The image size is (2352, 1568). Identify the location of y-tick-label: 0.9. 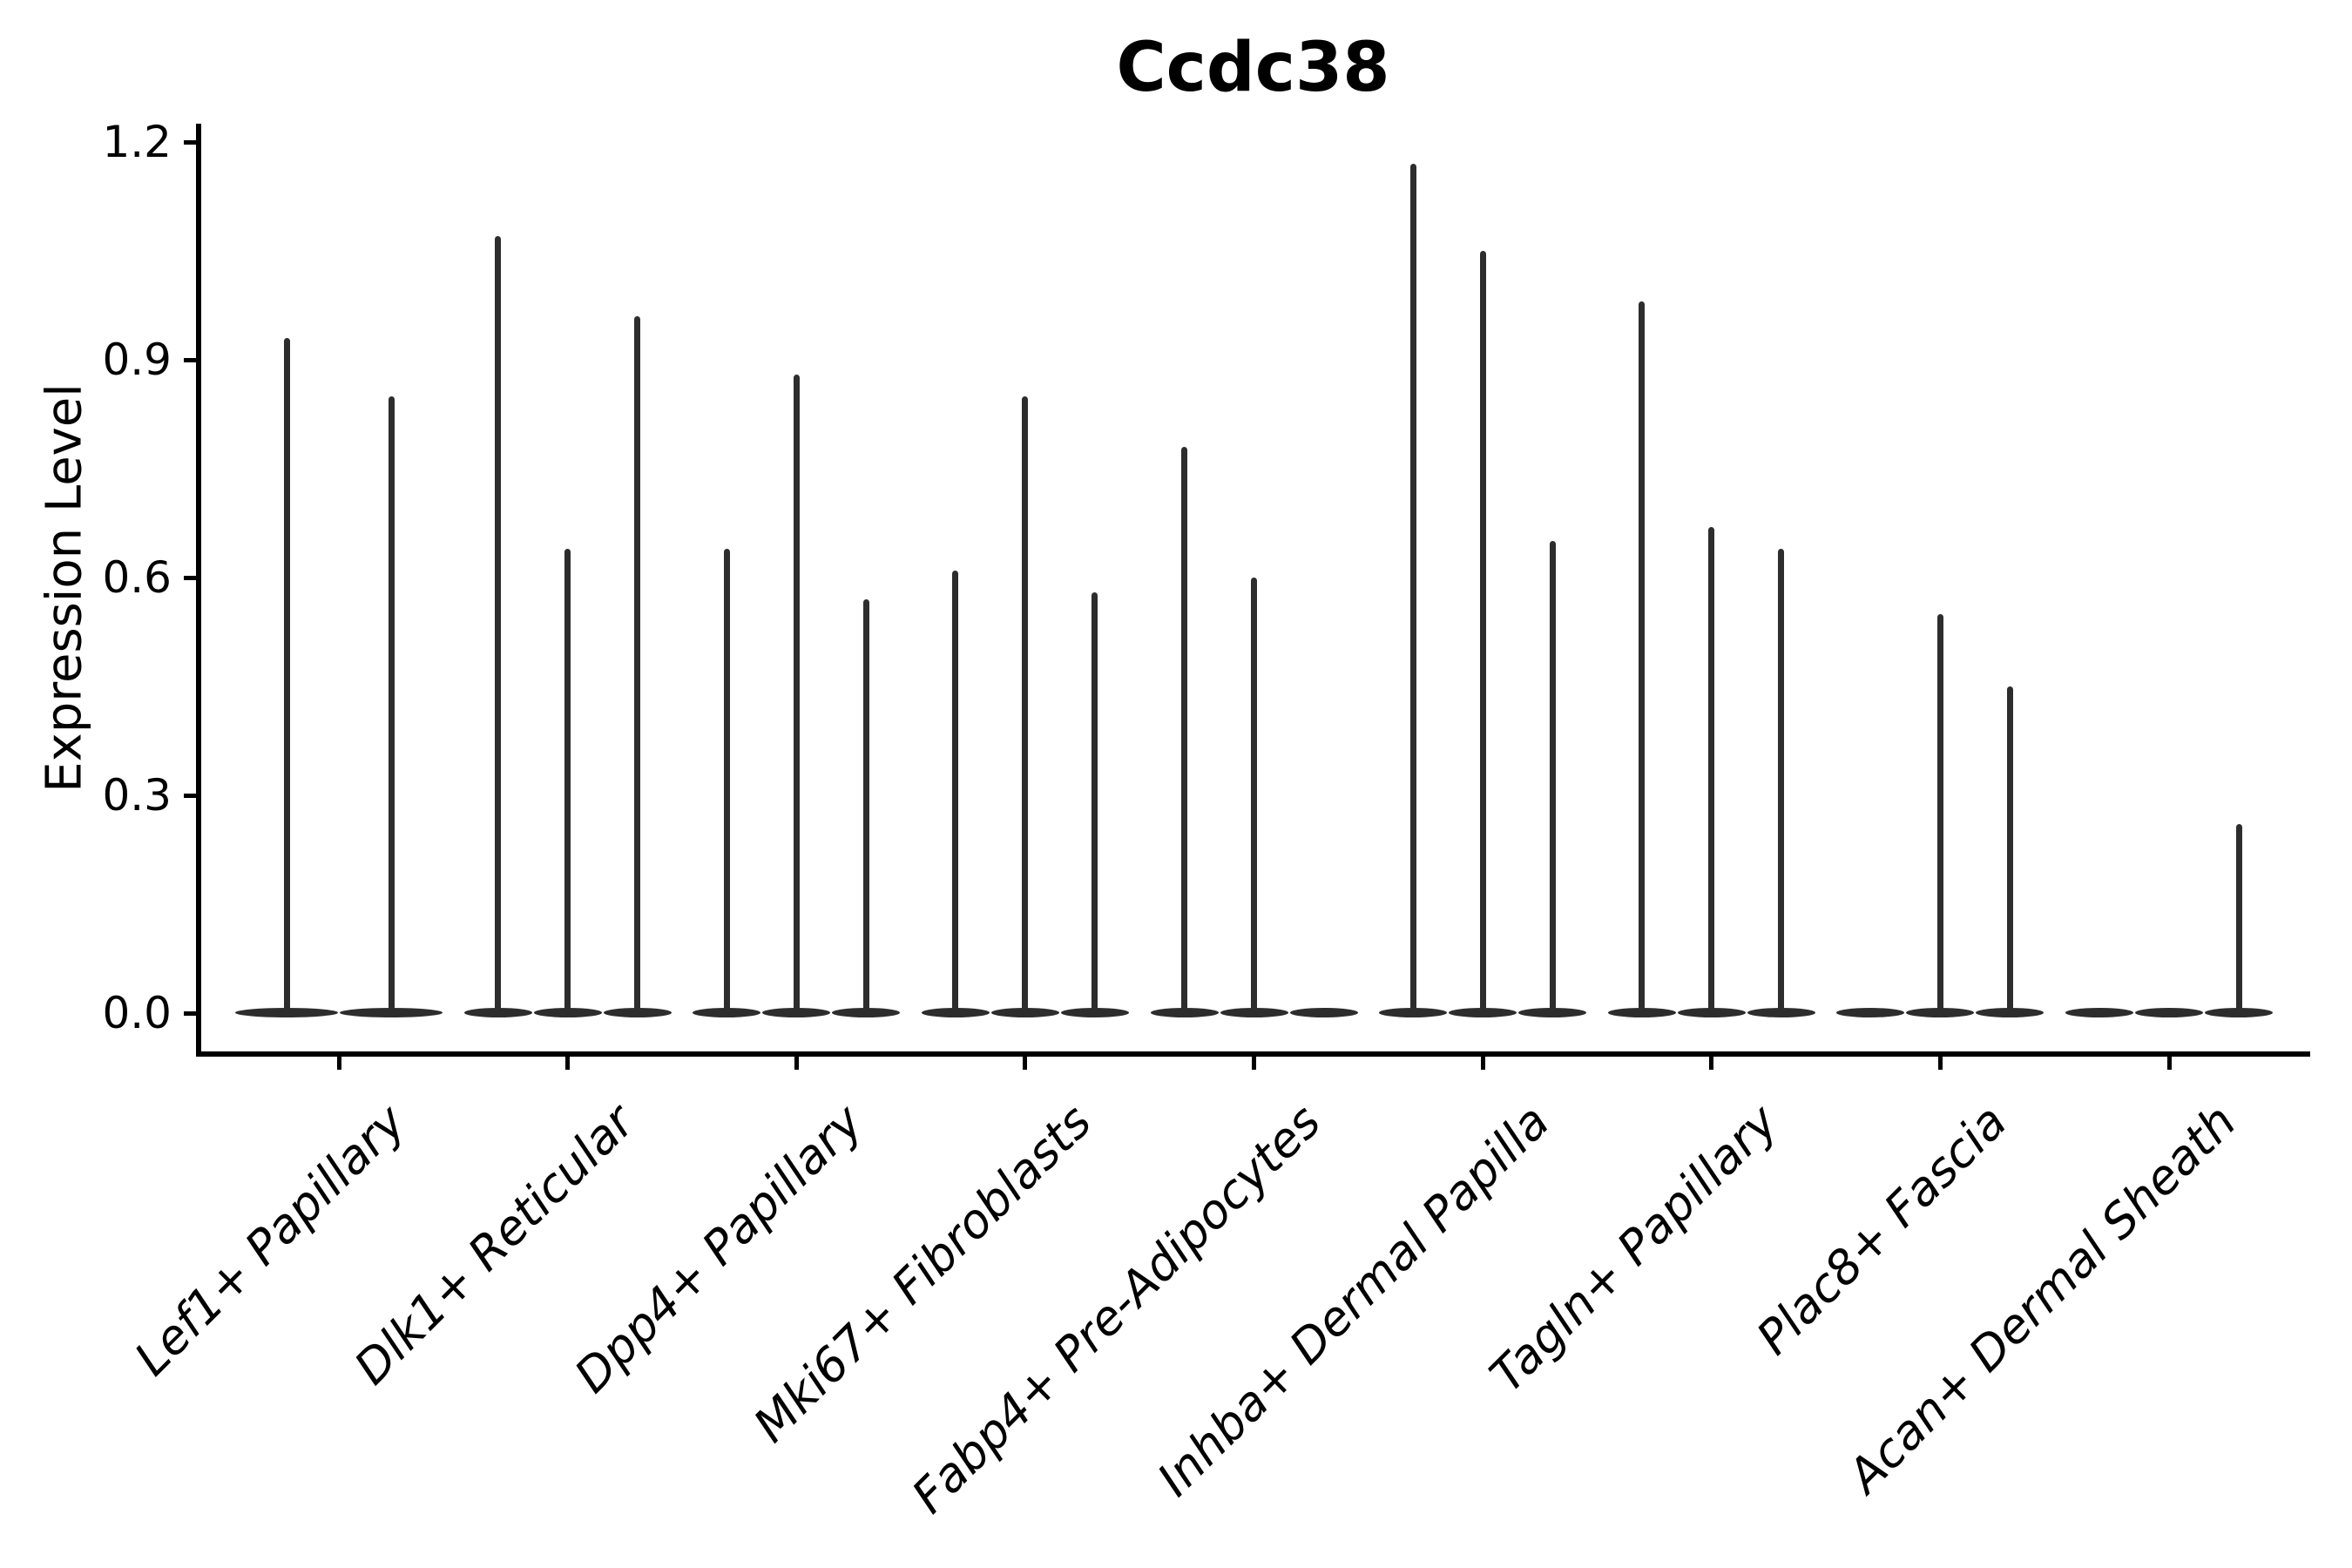
(137, 361).